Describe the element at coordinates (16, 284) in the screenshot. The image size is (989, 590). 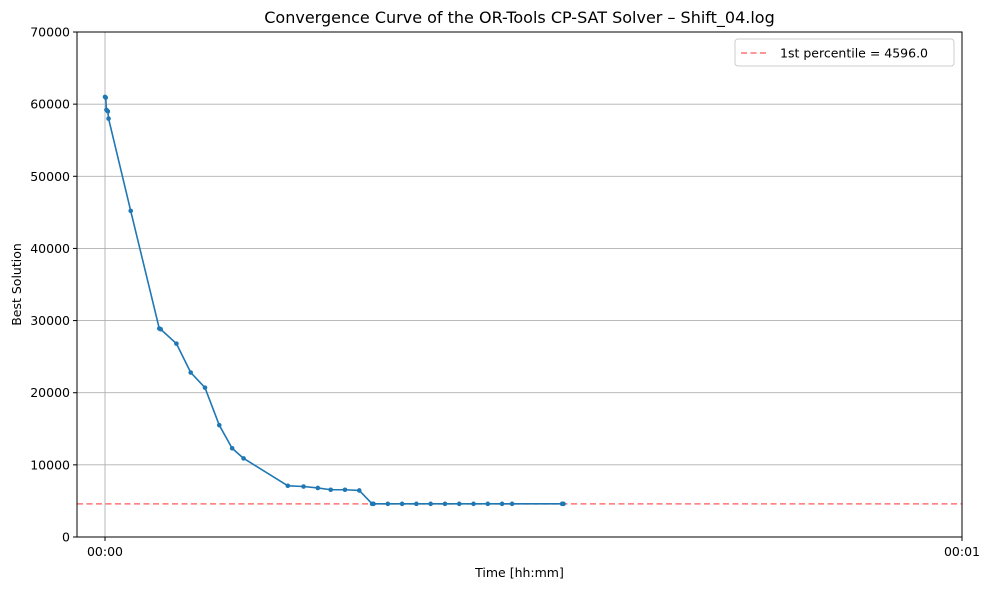
I see `y-axis-label: Best Solution` at that location.